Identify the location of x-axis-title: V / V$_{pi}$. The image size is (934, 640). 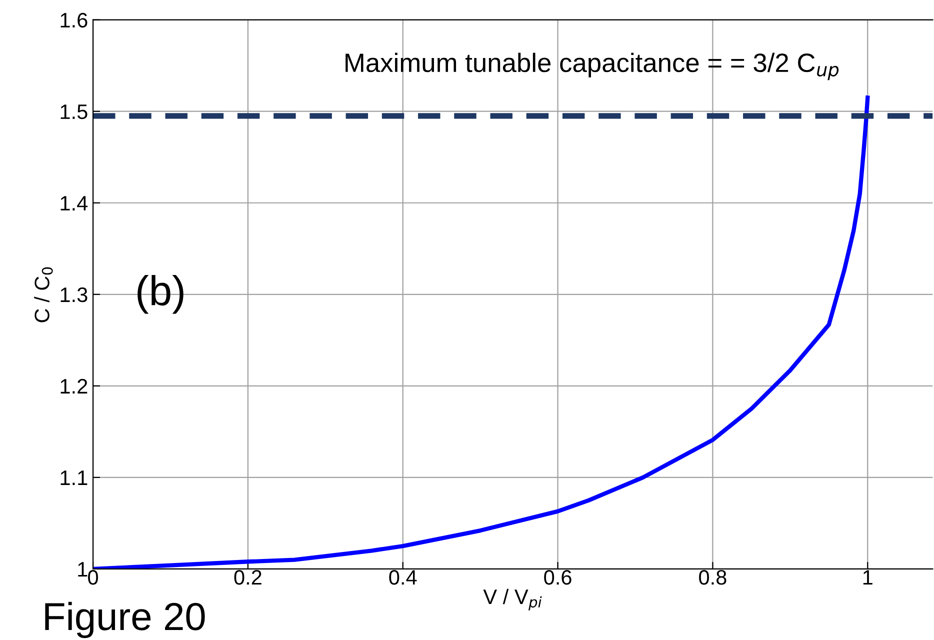
(512, 599).